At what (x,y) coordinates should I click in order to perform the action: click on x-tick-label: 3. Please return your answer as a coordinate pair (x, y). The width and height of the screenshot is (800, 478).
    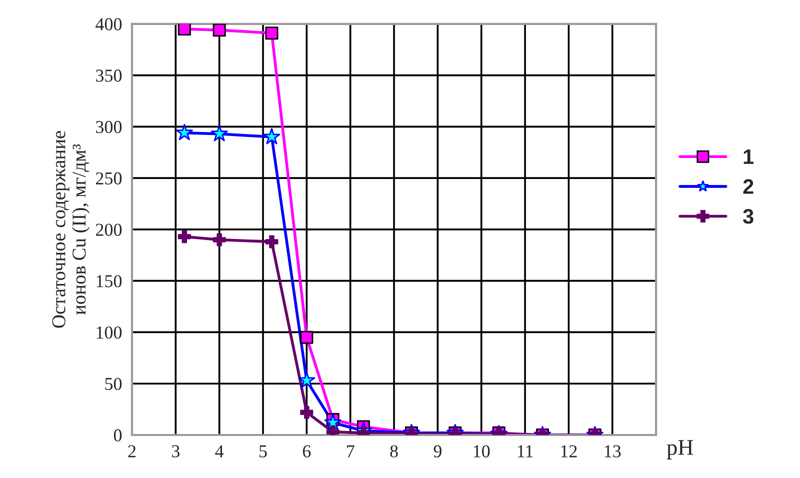
    Looking at the image, I should click on (176, 451).